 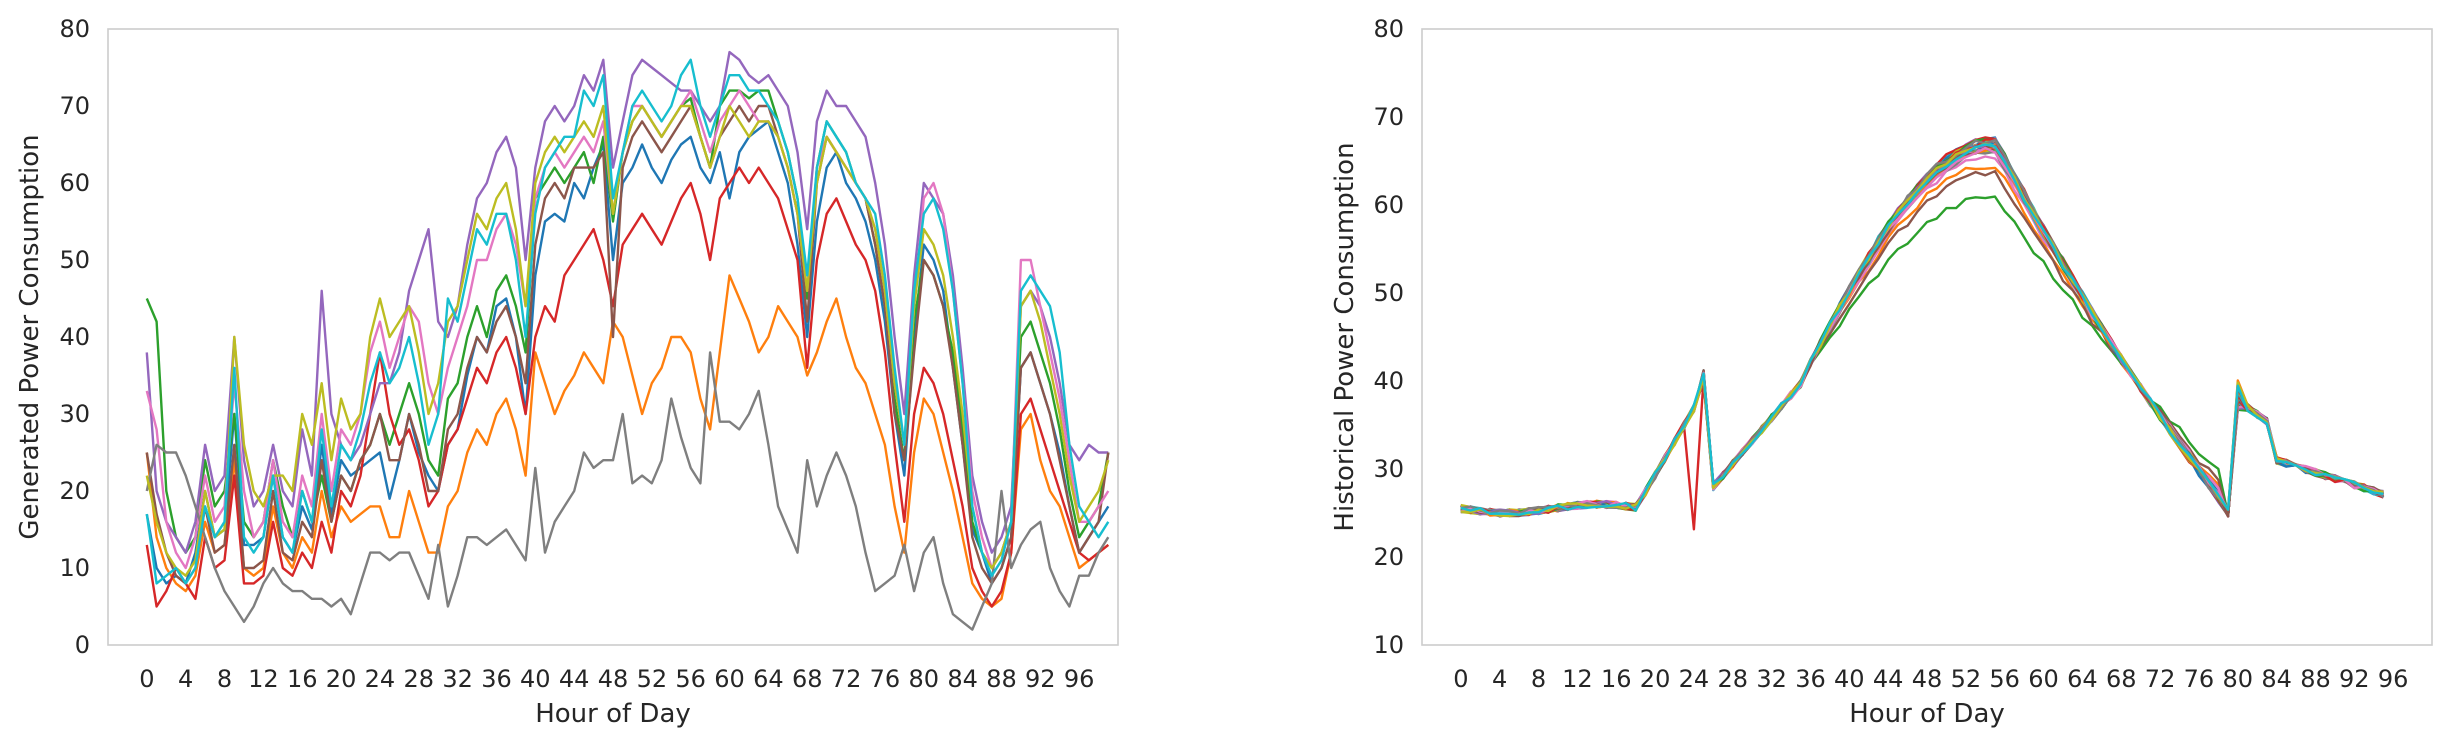 I want to click on y-tick-labels: 0 10 20 30 40 50 60 70 80, so click(x=74, y=337).